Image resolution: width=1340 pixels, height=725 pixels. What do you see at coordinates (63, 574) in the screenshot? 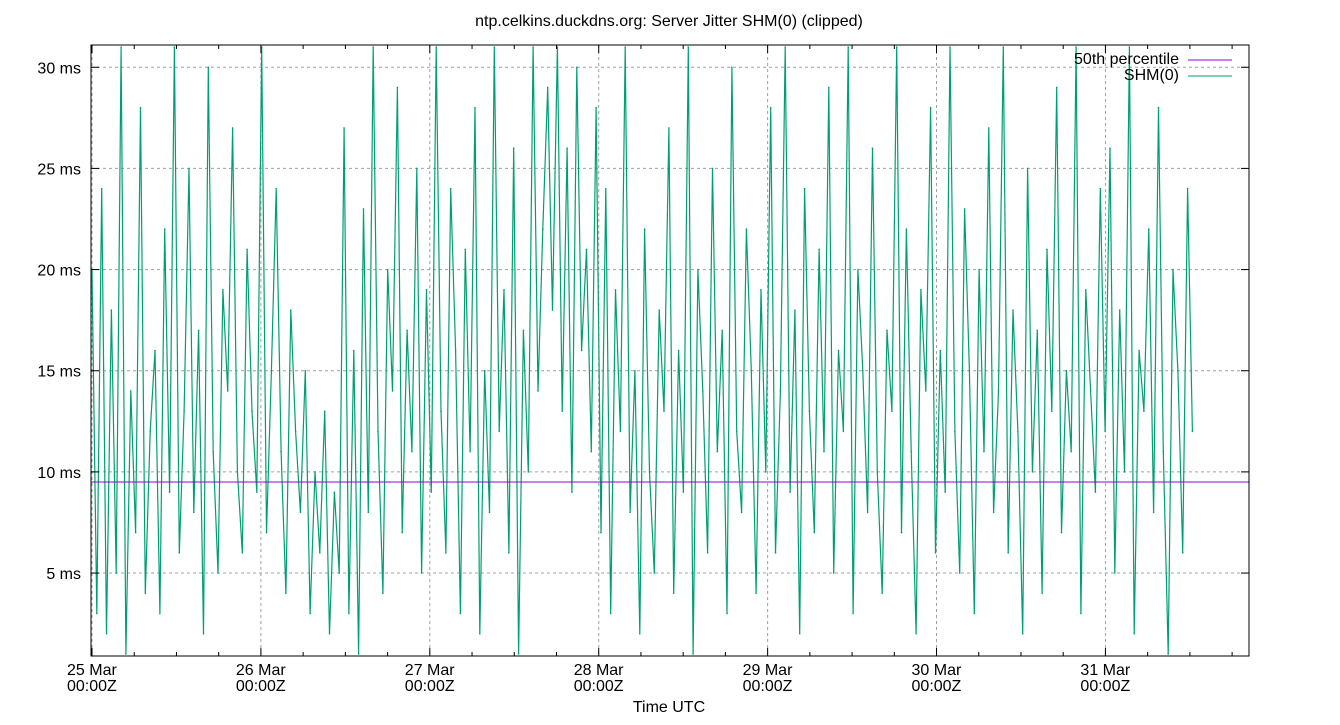
I see `y-tick-label: 5 ms` at bounding box center [63, 574].